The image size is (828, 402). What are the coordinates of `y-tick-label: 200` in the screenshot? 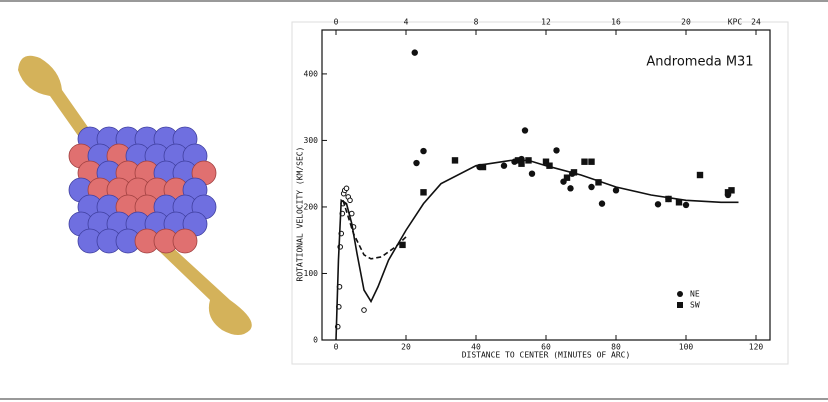 It's located at (311, 206).